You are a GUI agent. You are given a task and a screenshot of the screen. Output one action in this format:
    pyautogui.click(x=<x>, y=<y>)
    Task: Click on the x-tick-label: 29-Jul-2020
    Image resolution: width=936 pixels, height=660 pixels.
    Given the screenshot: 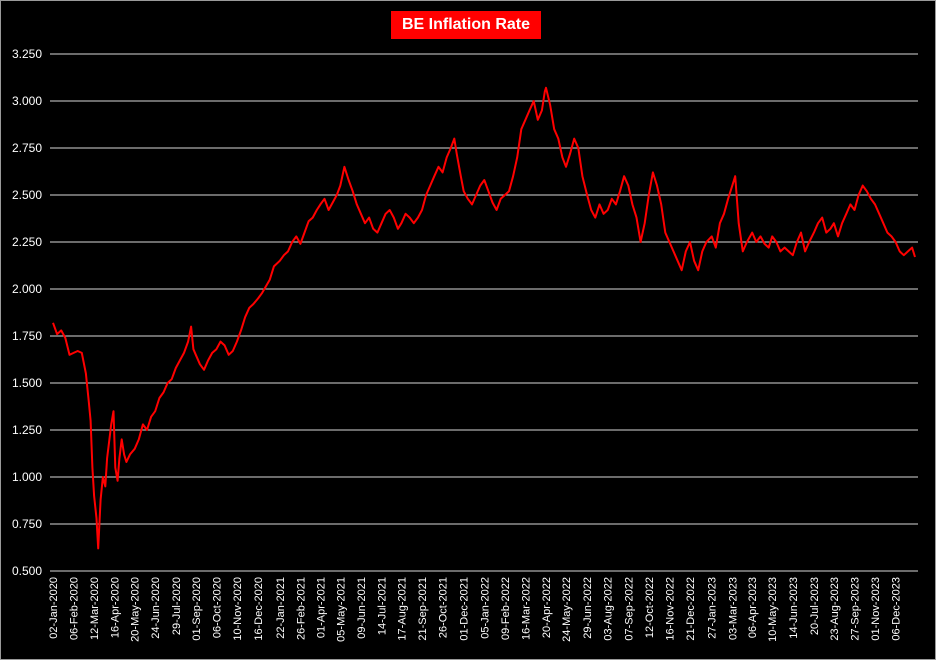 What is the action you would take?
    pyautogui.click(x=177, y=606)
    